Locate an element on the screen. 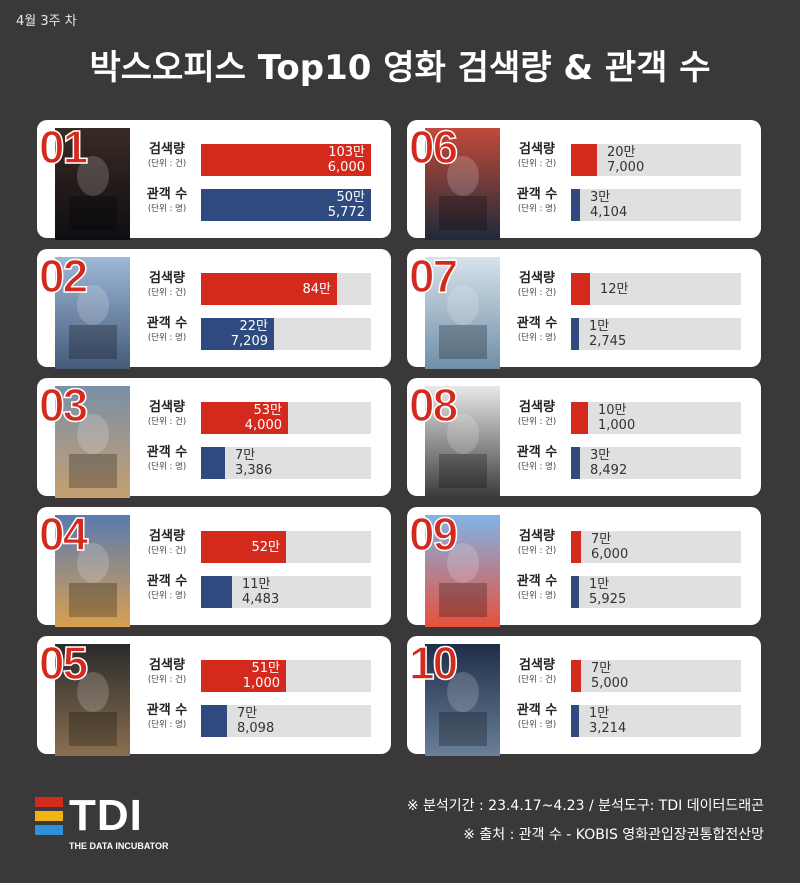 This screenshot has width=800, height=883. search-volume-row: 검색량 (단위 : 건) 10만 1,000 is located at coordinates (624, 417).